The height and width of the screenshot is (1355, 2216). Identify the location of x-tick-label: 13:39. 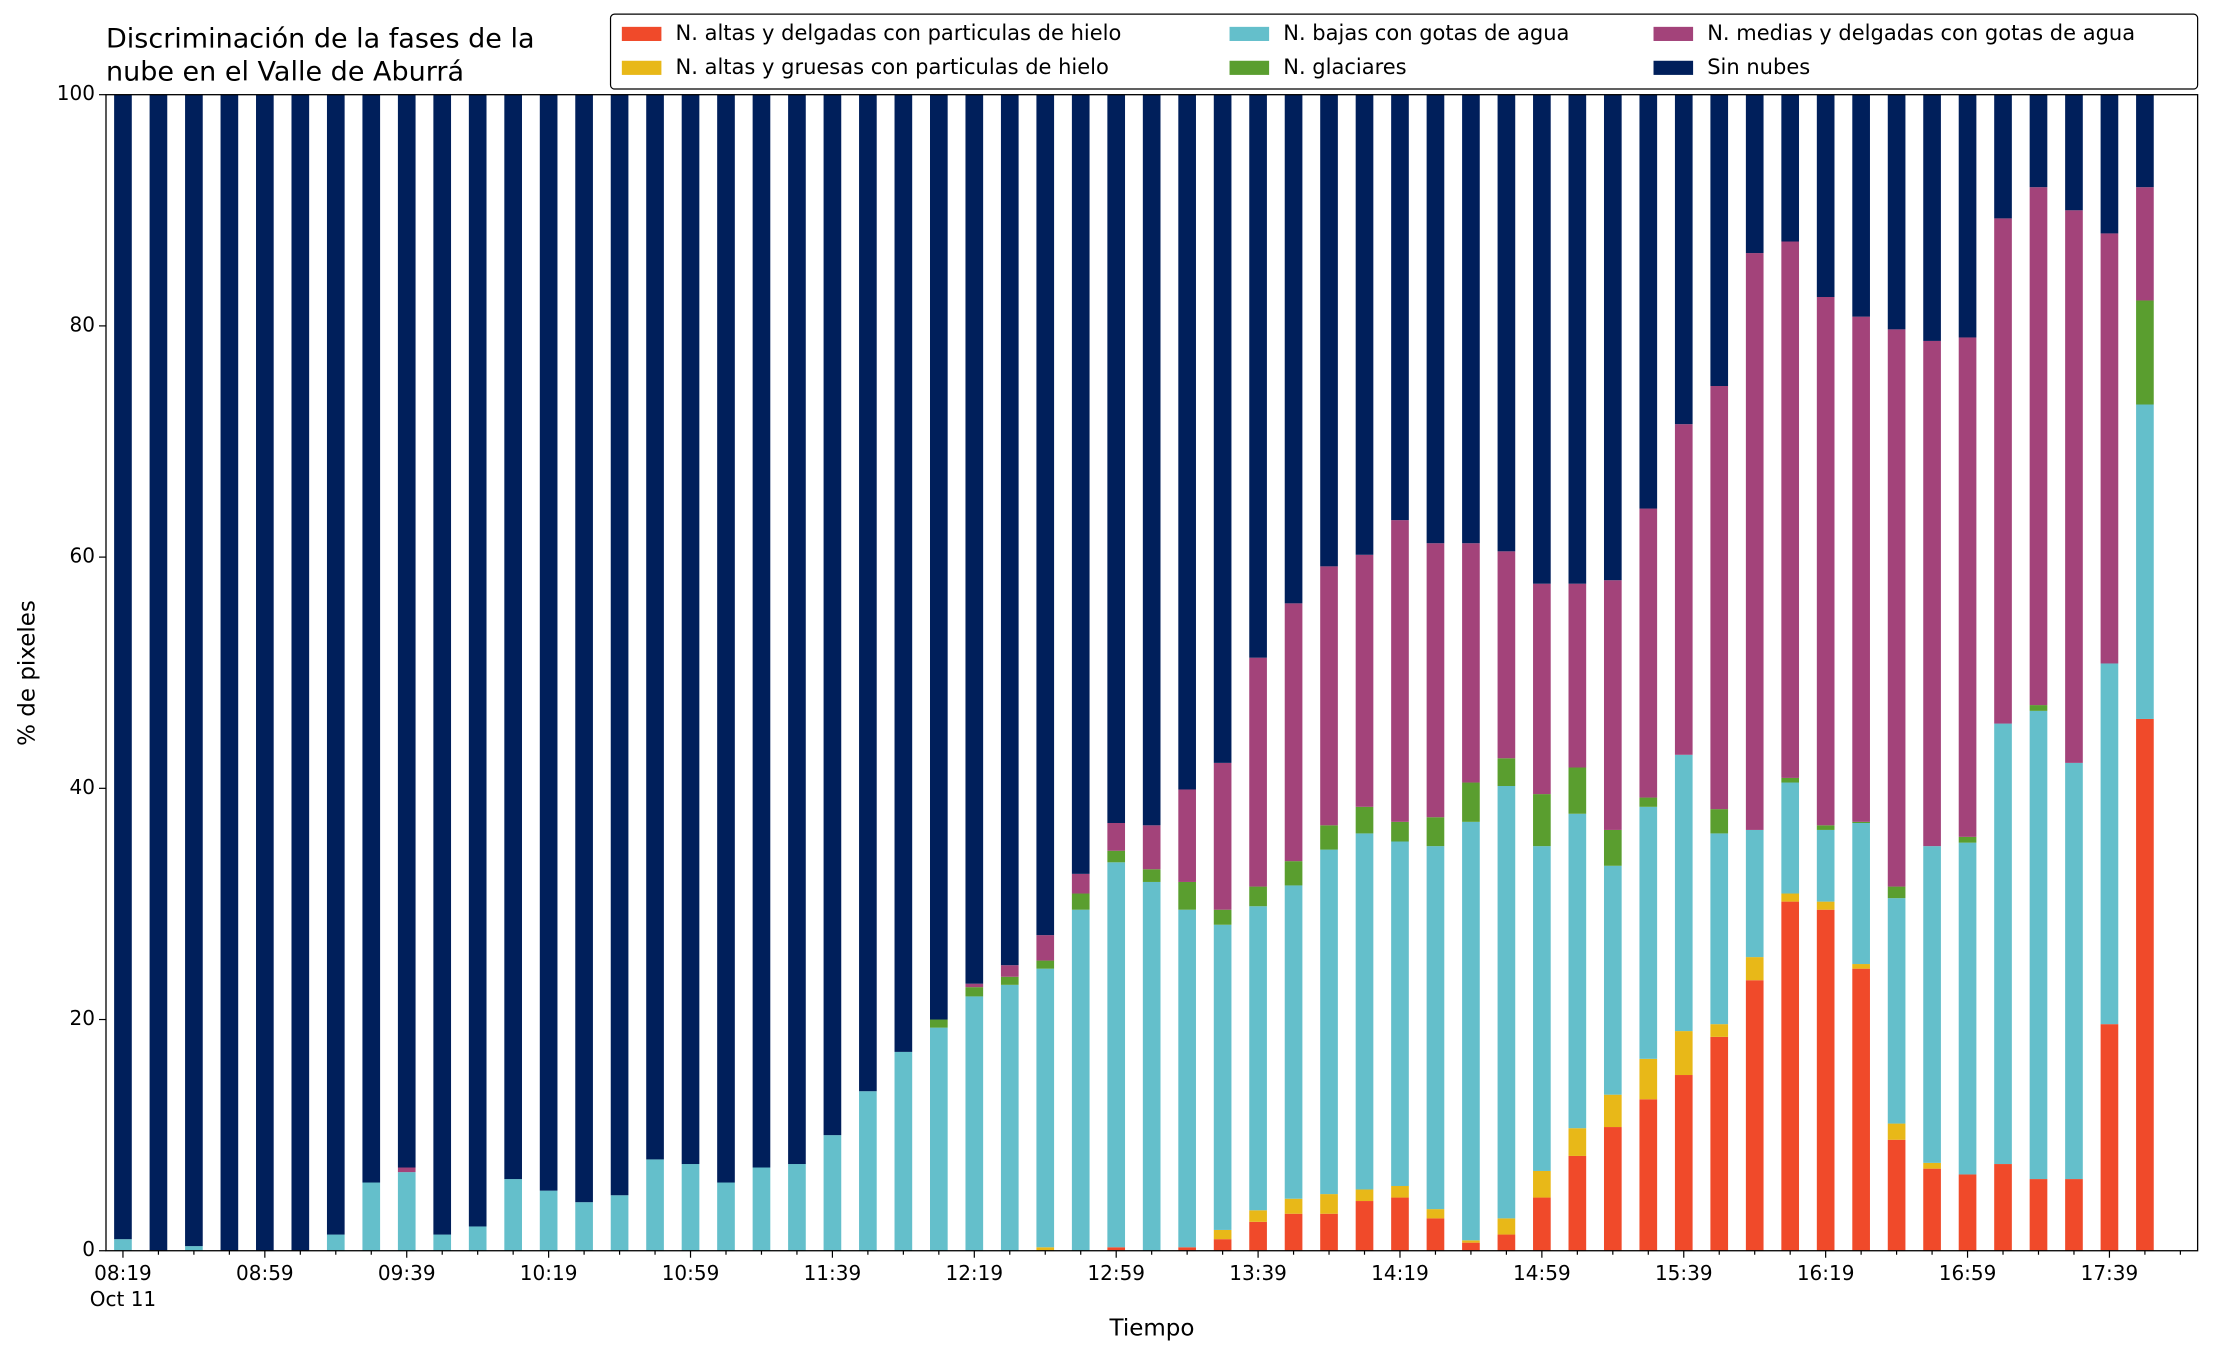
(1258, 1273).